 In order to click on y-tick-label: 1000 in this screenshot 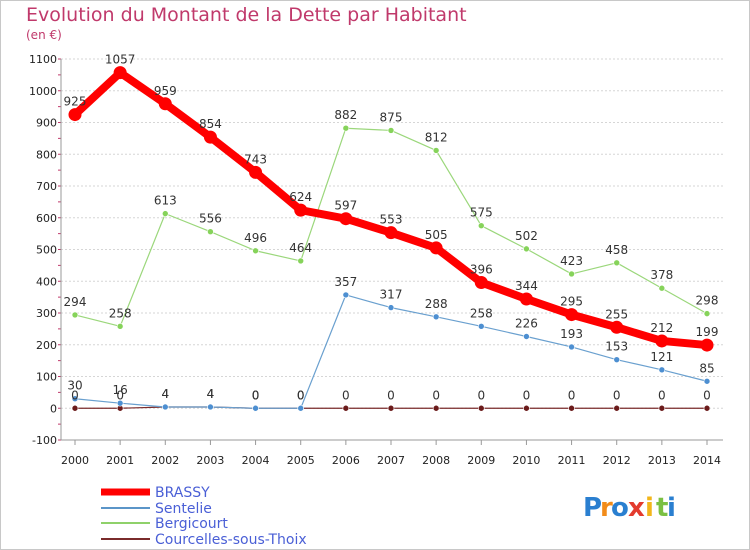, I will do `click(43, 91)`.